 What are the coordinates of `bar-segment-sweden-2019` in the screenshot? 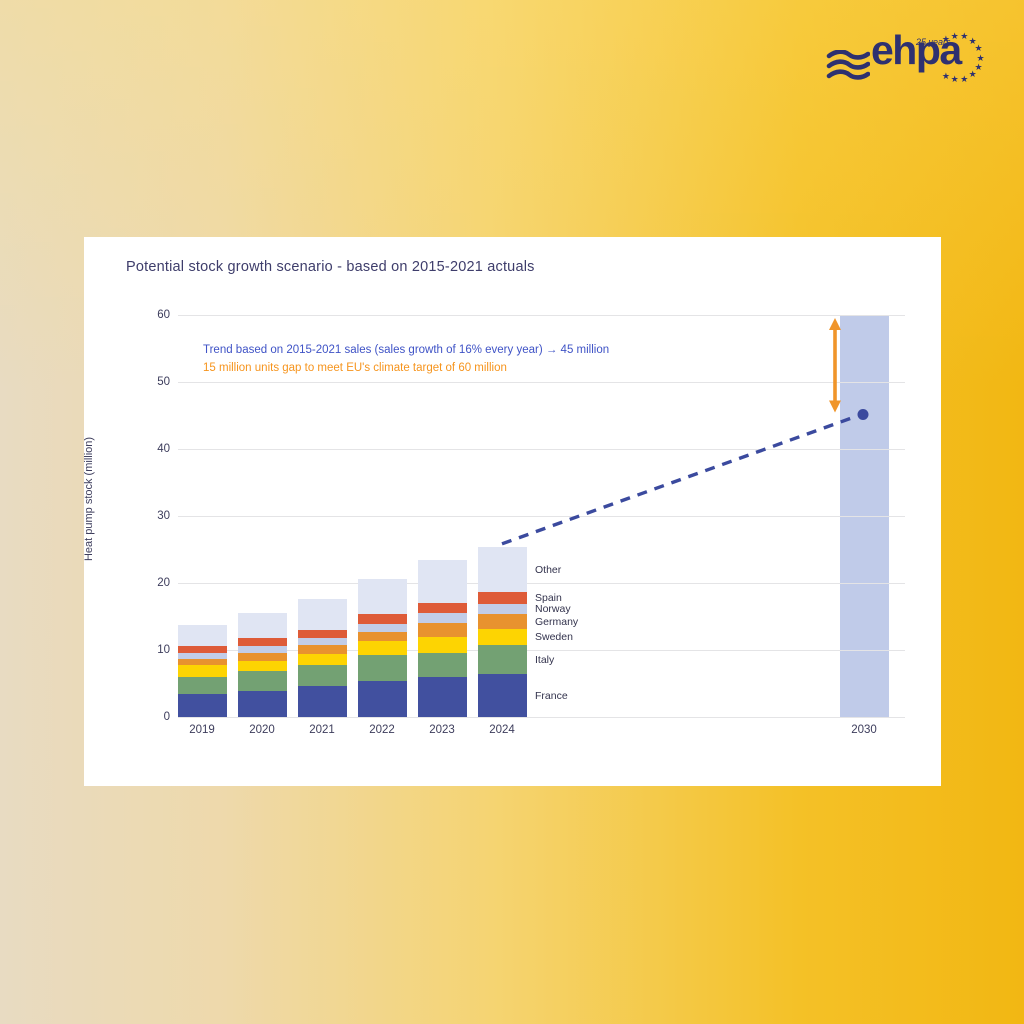 It's located at (202, 671).